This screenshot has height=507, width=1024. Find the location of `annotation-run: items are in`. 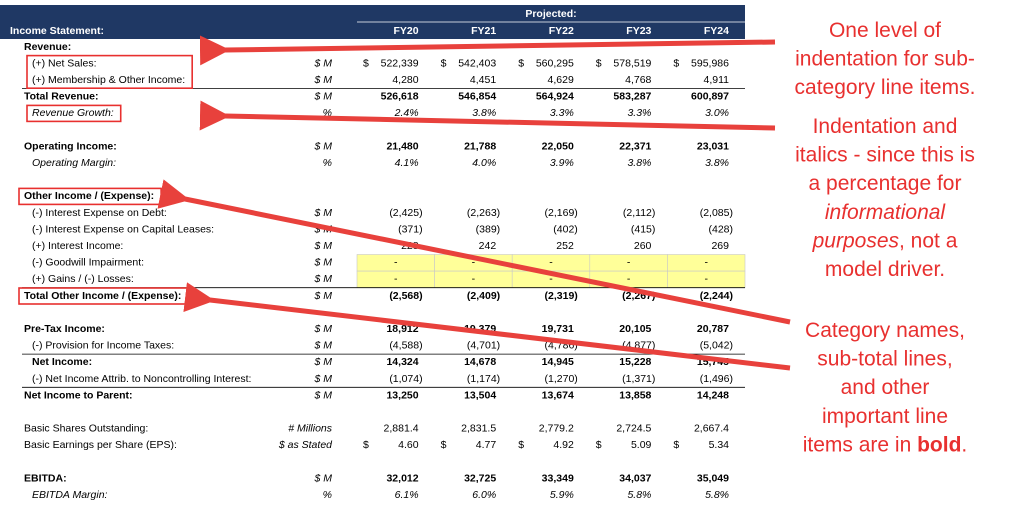

annotation-run: items are in is located at coordinates (860, 444).